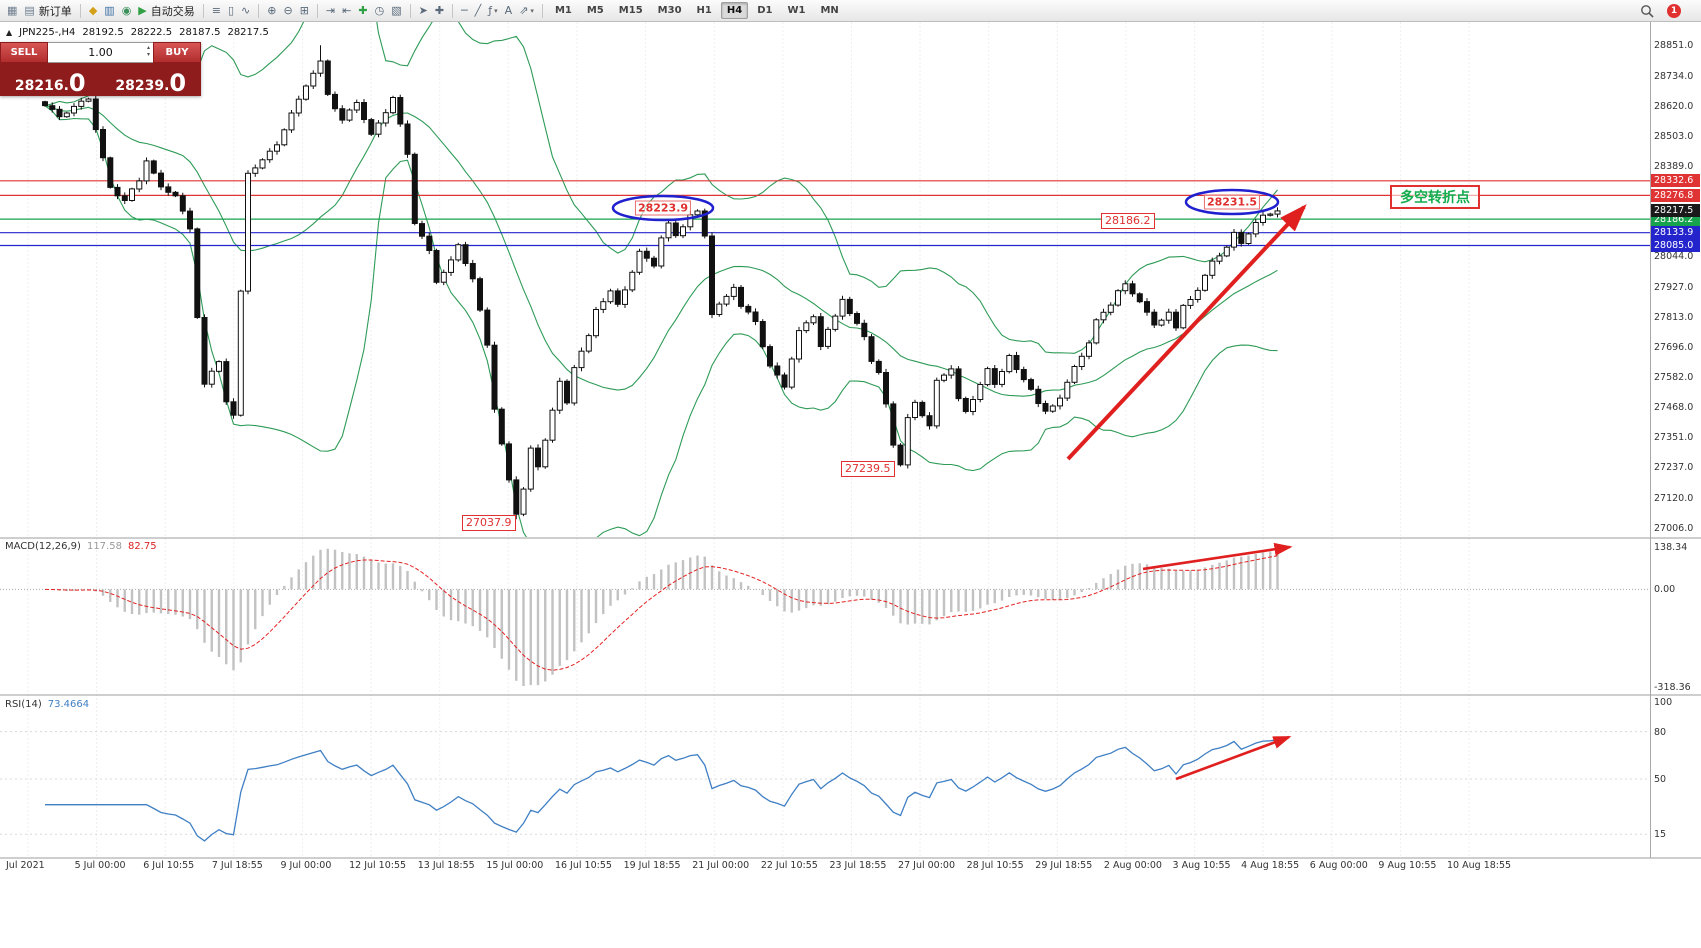 This screenshot has width=1701, height=948. I want to click on volume-input: 1.00 ▴ ▾, so click(100, 52).